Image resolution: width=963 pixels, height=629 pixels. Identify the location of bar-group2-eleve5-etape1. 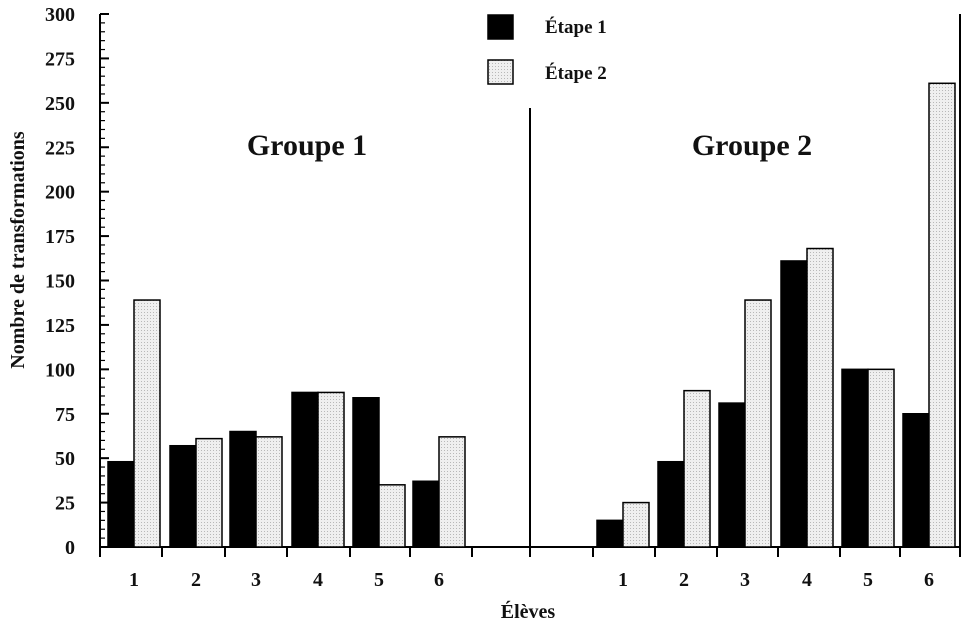
(855, 458).